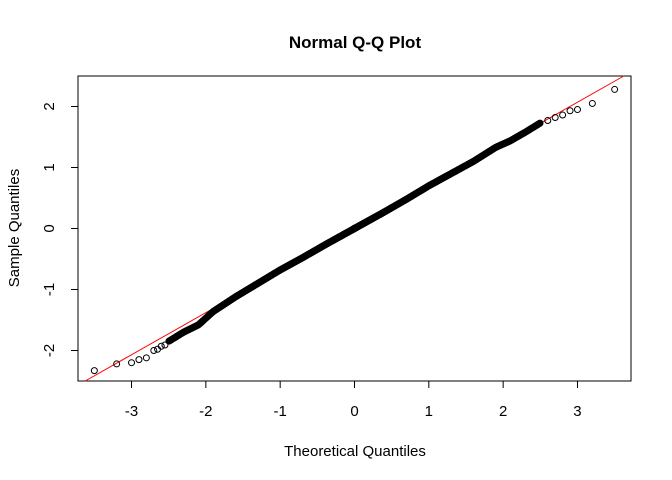 The height and width of the screenshot is (480, 672). What do you see at coordinates (353, 400) in the screenshot?
I see `x-axis: -3 -2 -1 0 1 2 3` at bounding box center [353, 400].